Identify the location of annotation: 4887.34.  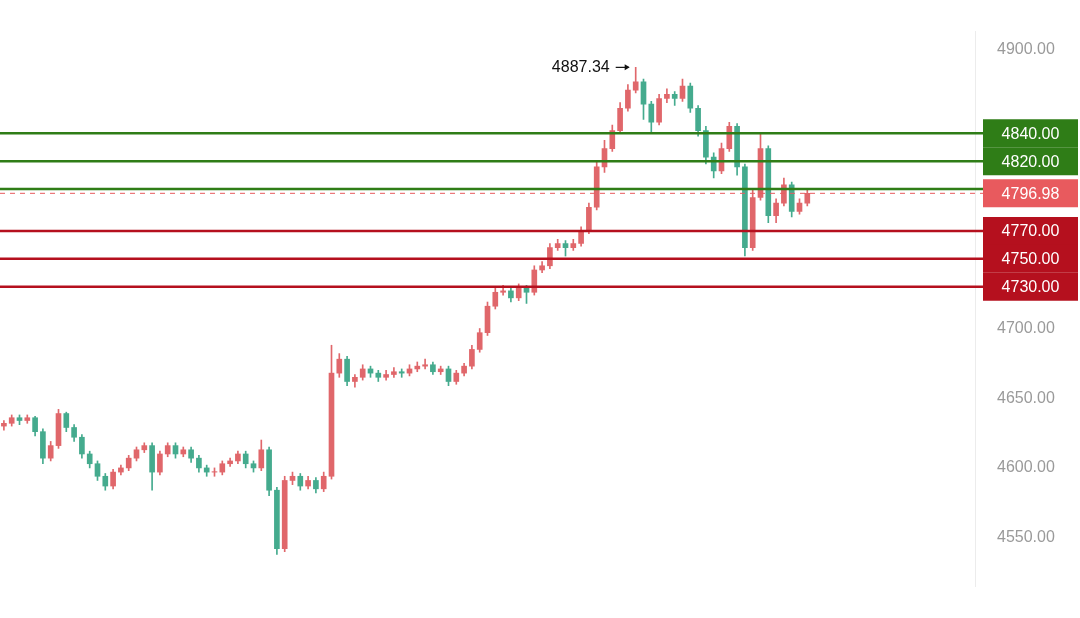
(580, 66).